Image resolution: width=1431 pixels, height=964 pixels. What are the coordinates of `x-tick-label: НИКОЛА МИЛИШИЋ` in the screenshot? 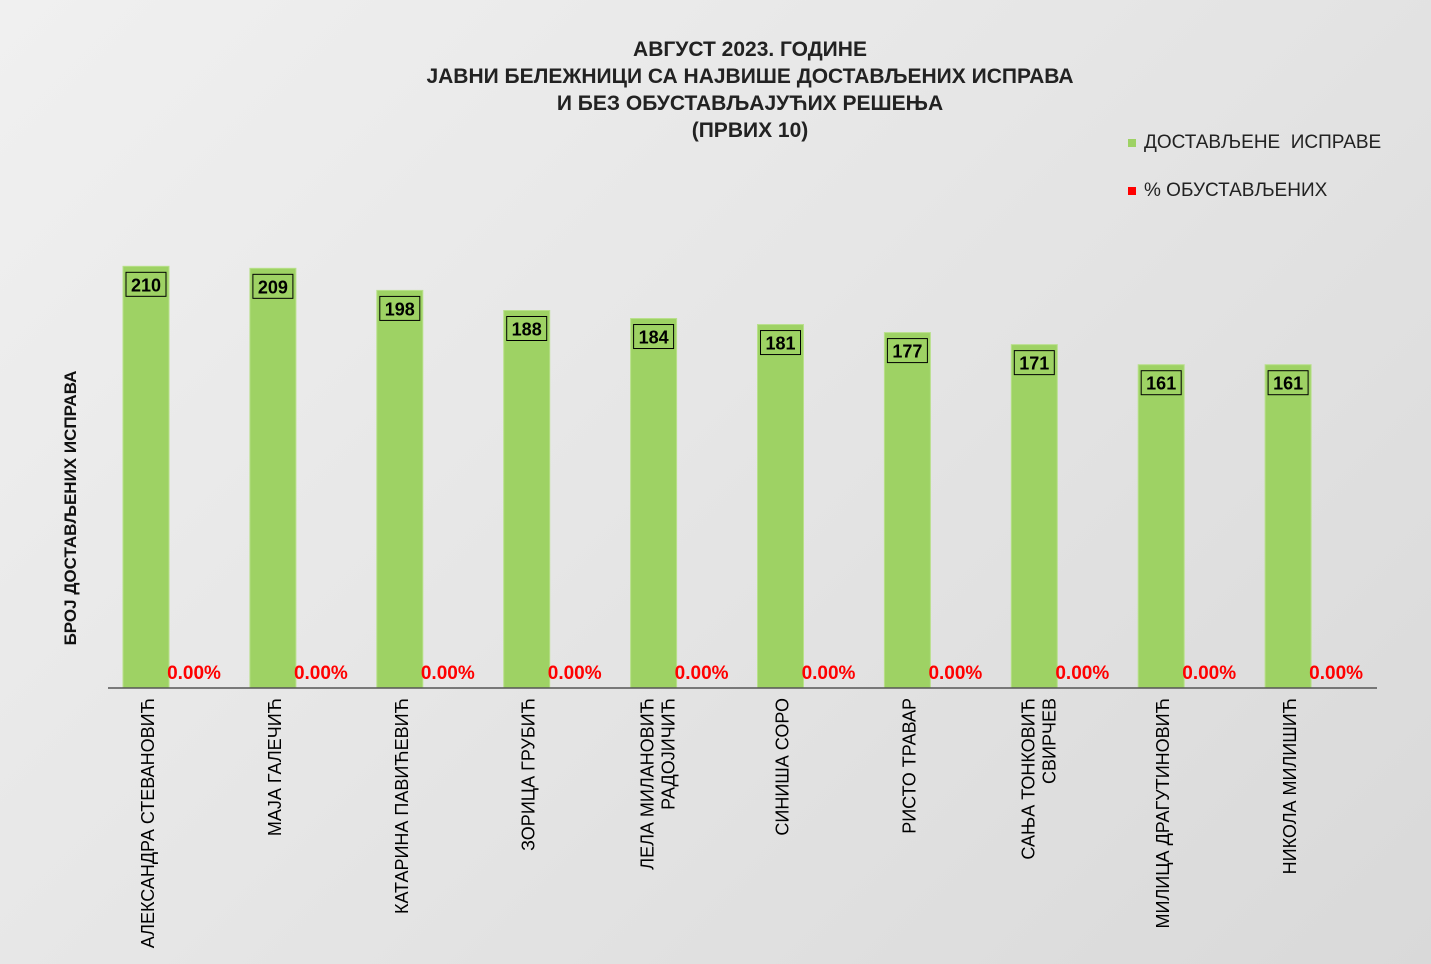 It's located at (1290, 786).